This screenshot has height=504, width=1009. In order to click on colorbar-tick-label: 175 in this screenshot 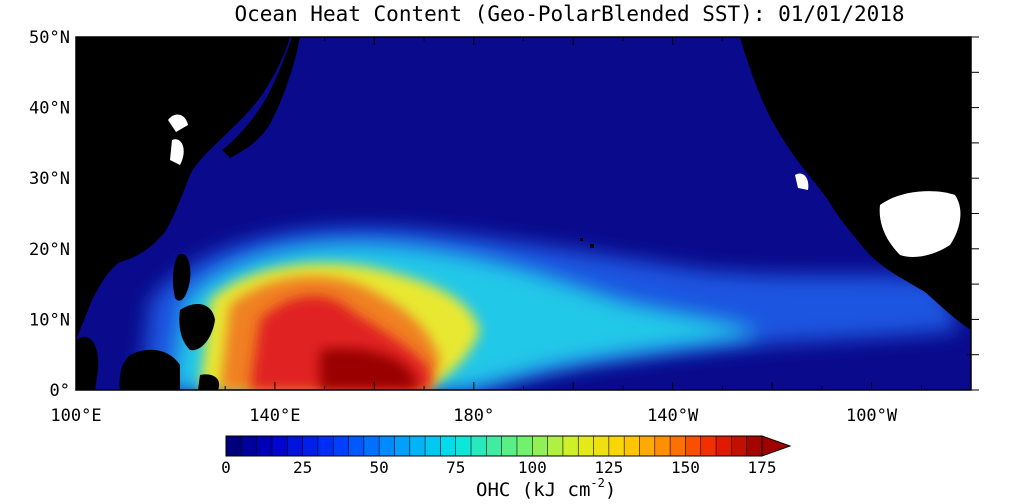, I will do `click(762, 467)`.